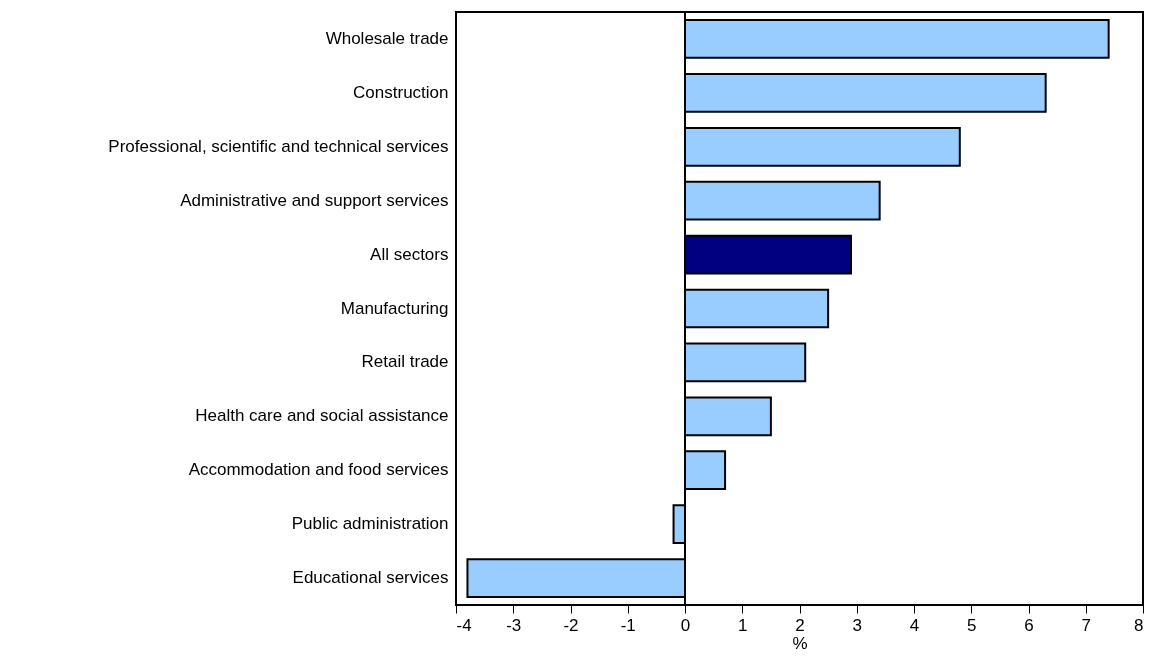 The height and width of the screenshot is (660, 1151). I want to click on y-tick-label: Manufacturing, so click(394, 308).